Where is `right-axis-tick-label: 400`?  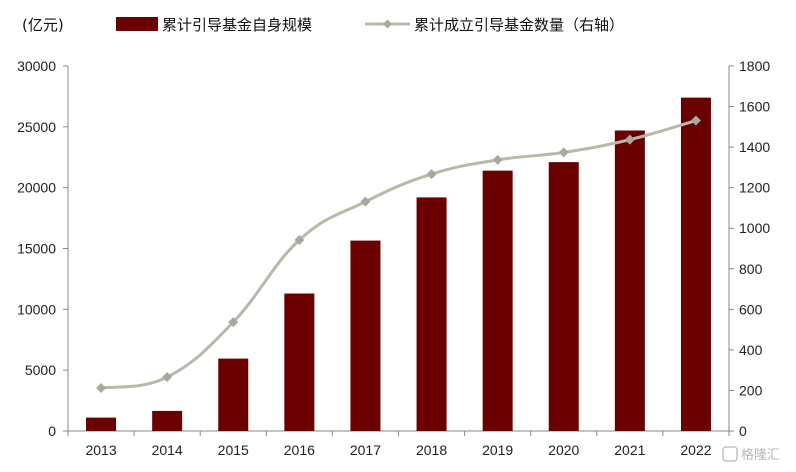
right-axis-tick-label: 400 is located at coordinates (751, 350).